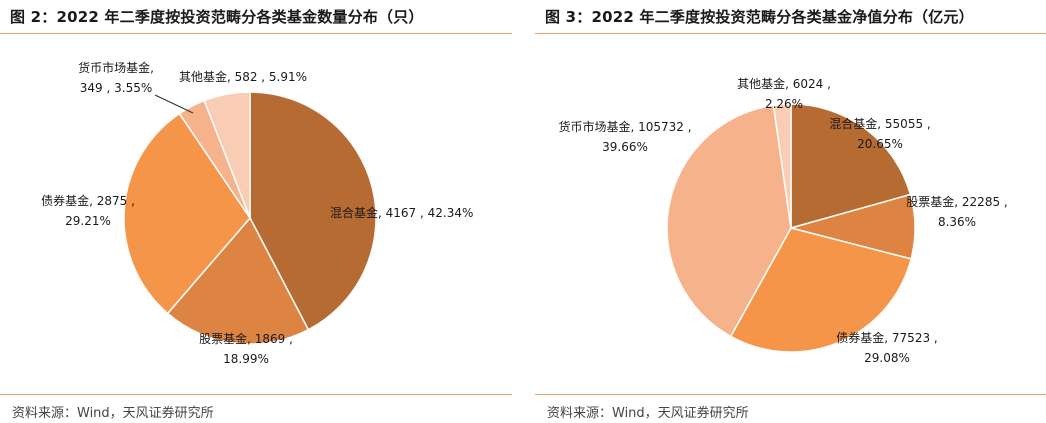  Describe the element at coordinates (174, 104) in the screenshot. I see `leader-line` at that location.